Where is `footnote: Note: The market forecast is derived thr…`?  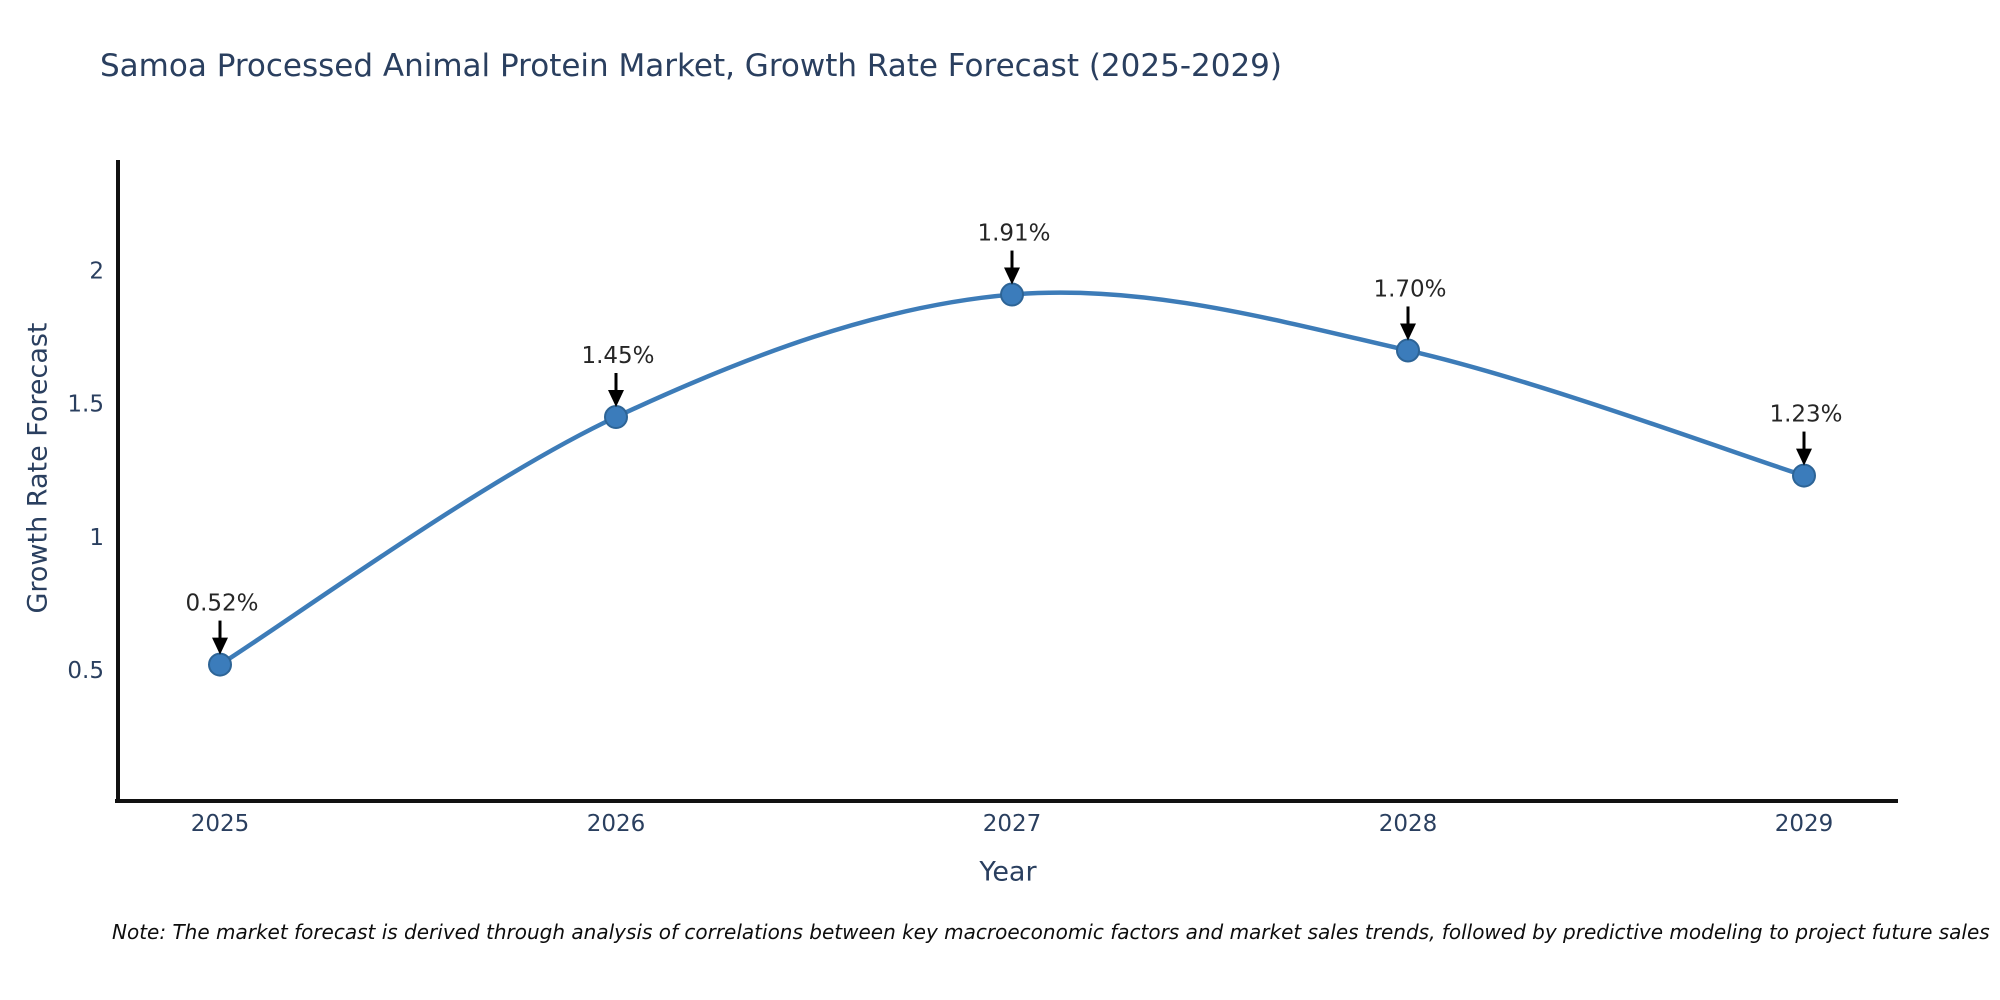
footnote: Note: The market forecast is derived thr… is located at coordinates (1051, 932).